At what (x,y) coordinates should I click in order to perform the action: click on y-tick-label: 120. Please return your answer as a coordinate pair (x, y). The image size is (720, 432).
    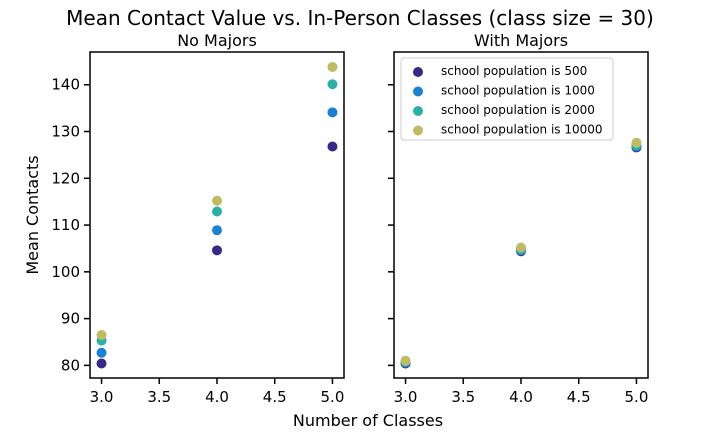
    Looking at the image, I should click on (65, 178).